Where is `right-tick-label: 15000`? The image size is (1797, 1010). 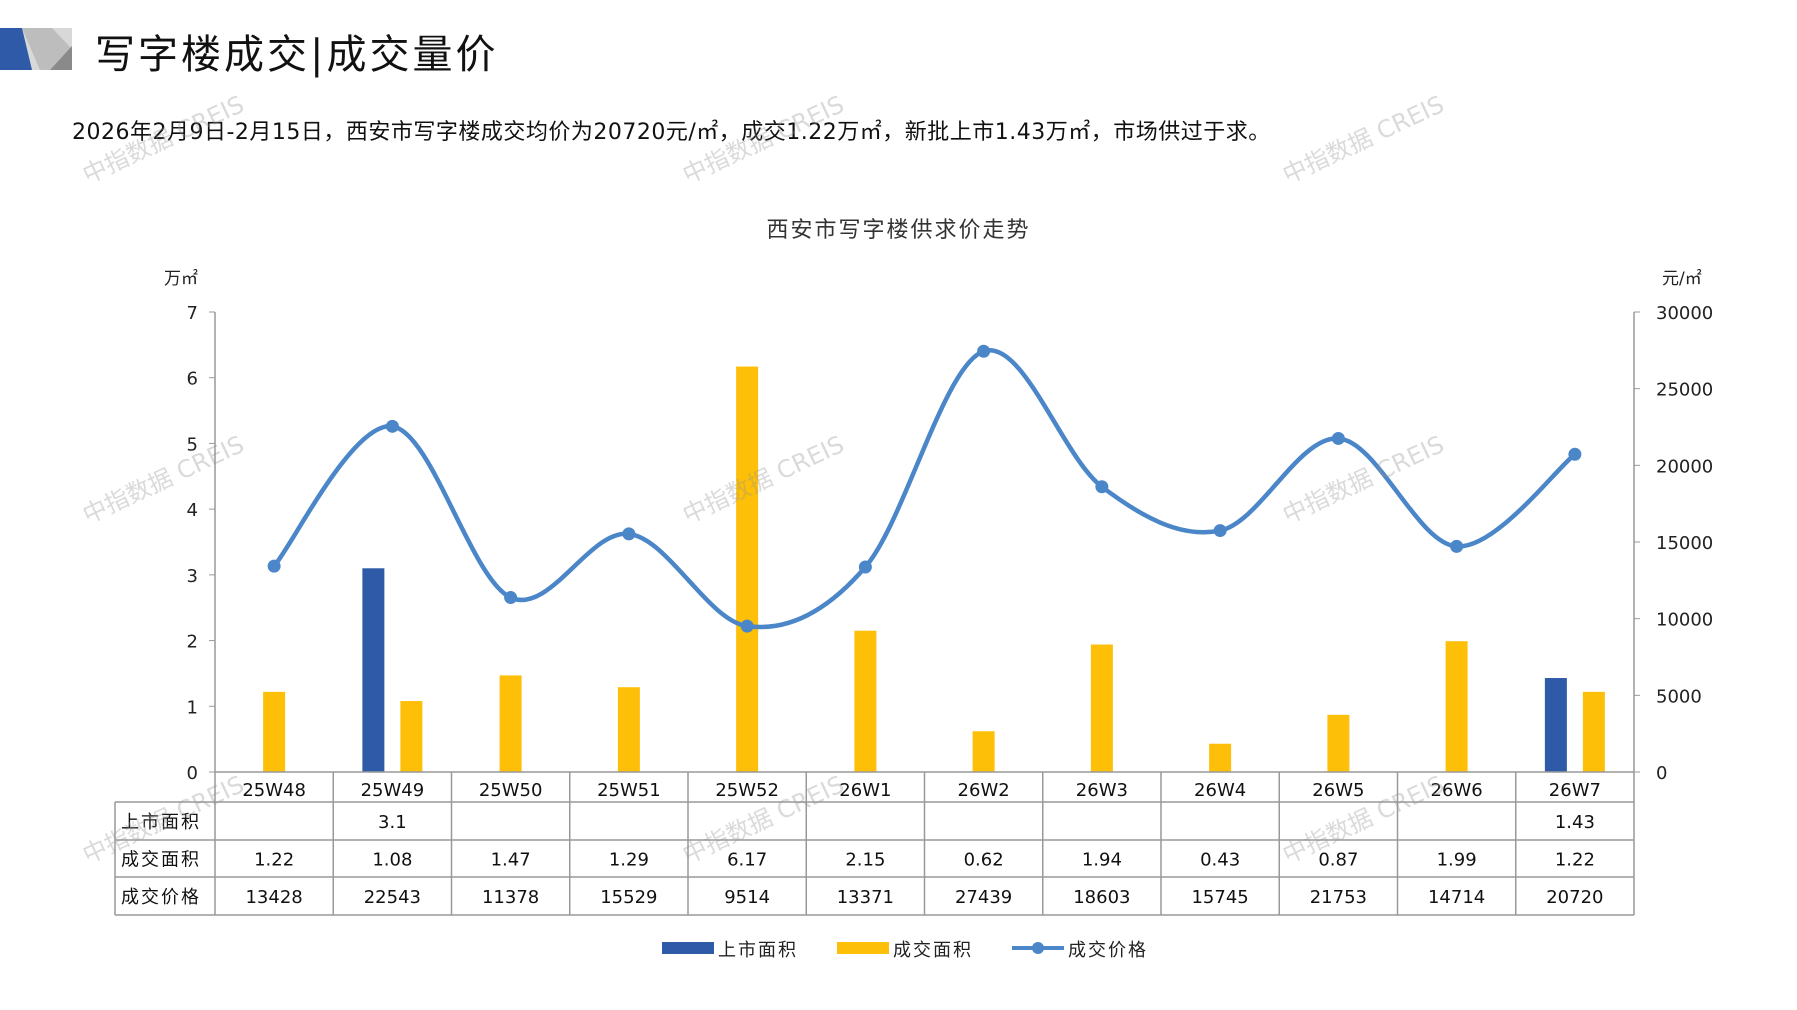 right-tick-label: 15000 is located at coordinates (1684, 543).